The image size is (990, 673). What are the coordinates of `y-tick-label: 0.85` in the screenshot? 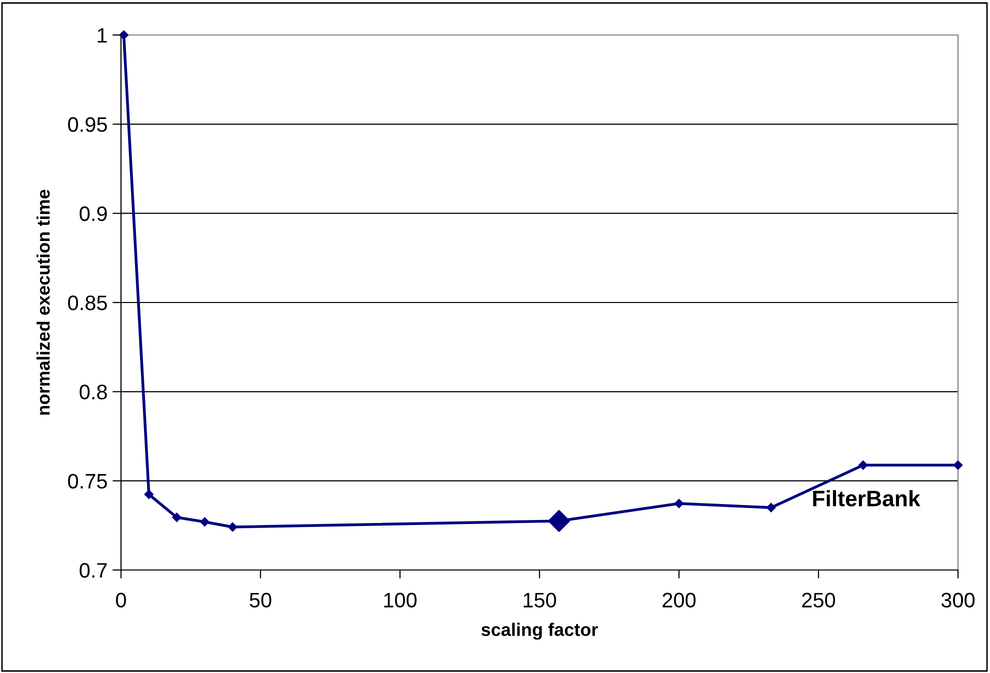 It's located at (87, 303).